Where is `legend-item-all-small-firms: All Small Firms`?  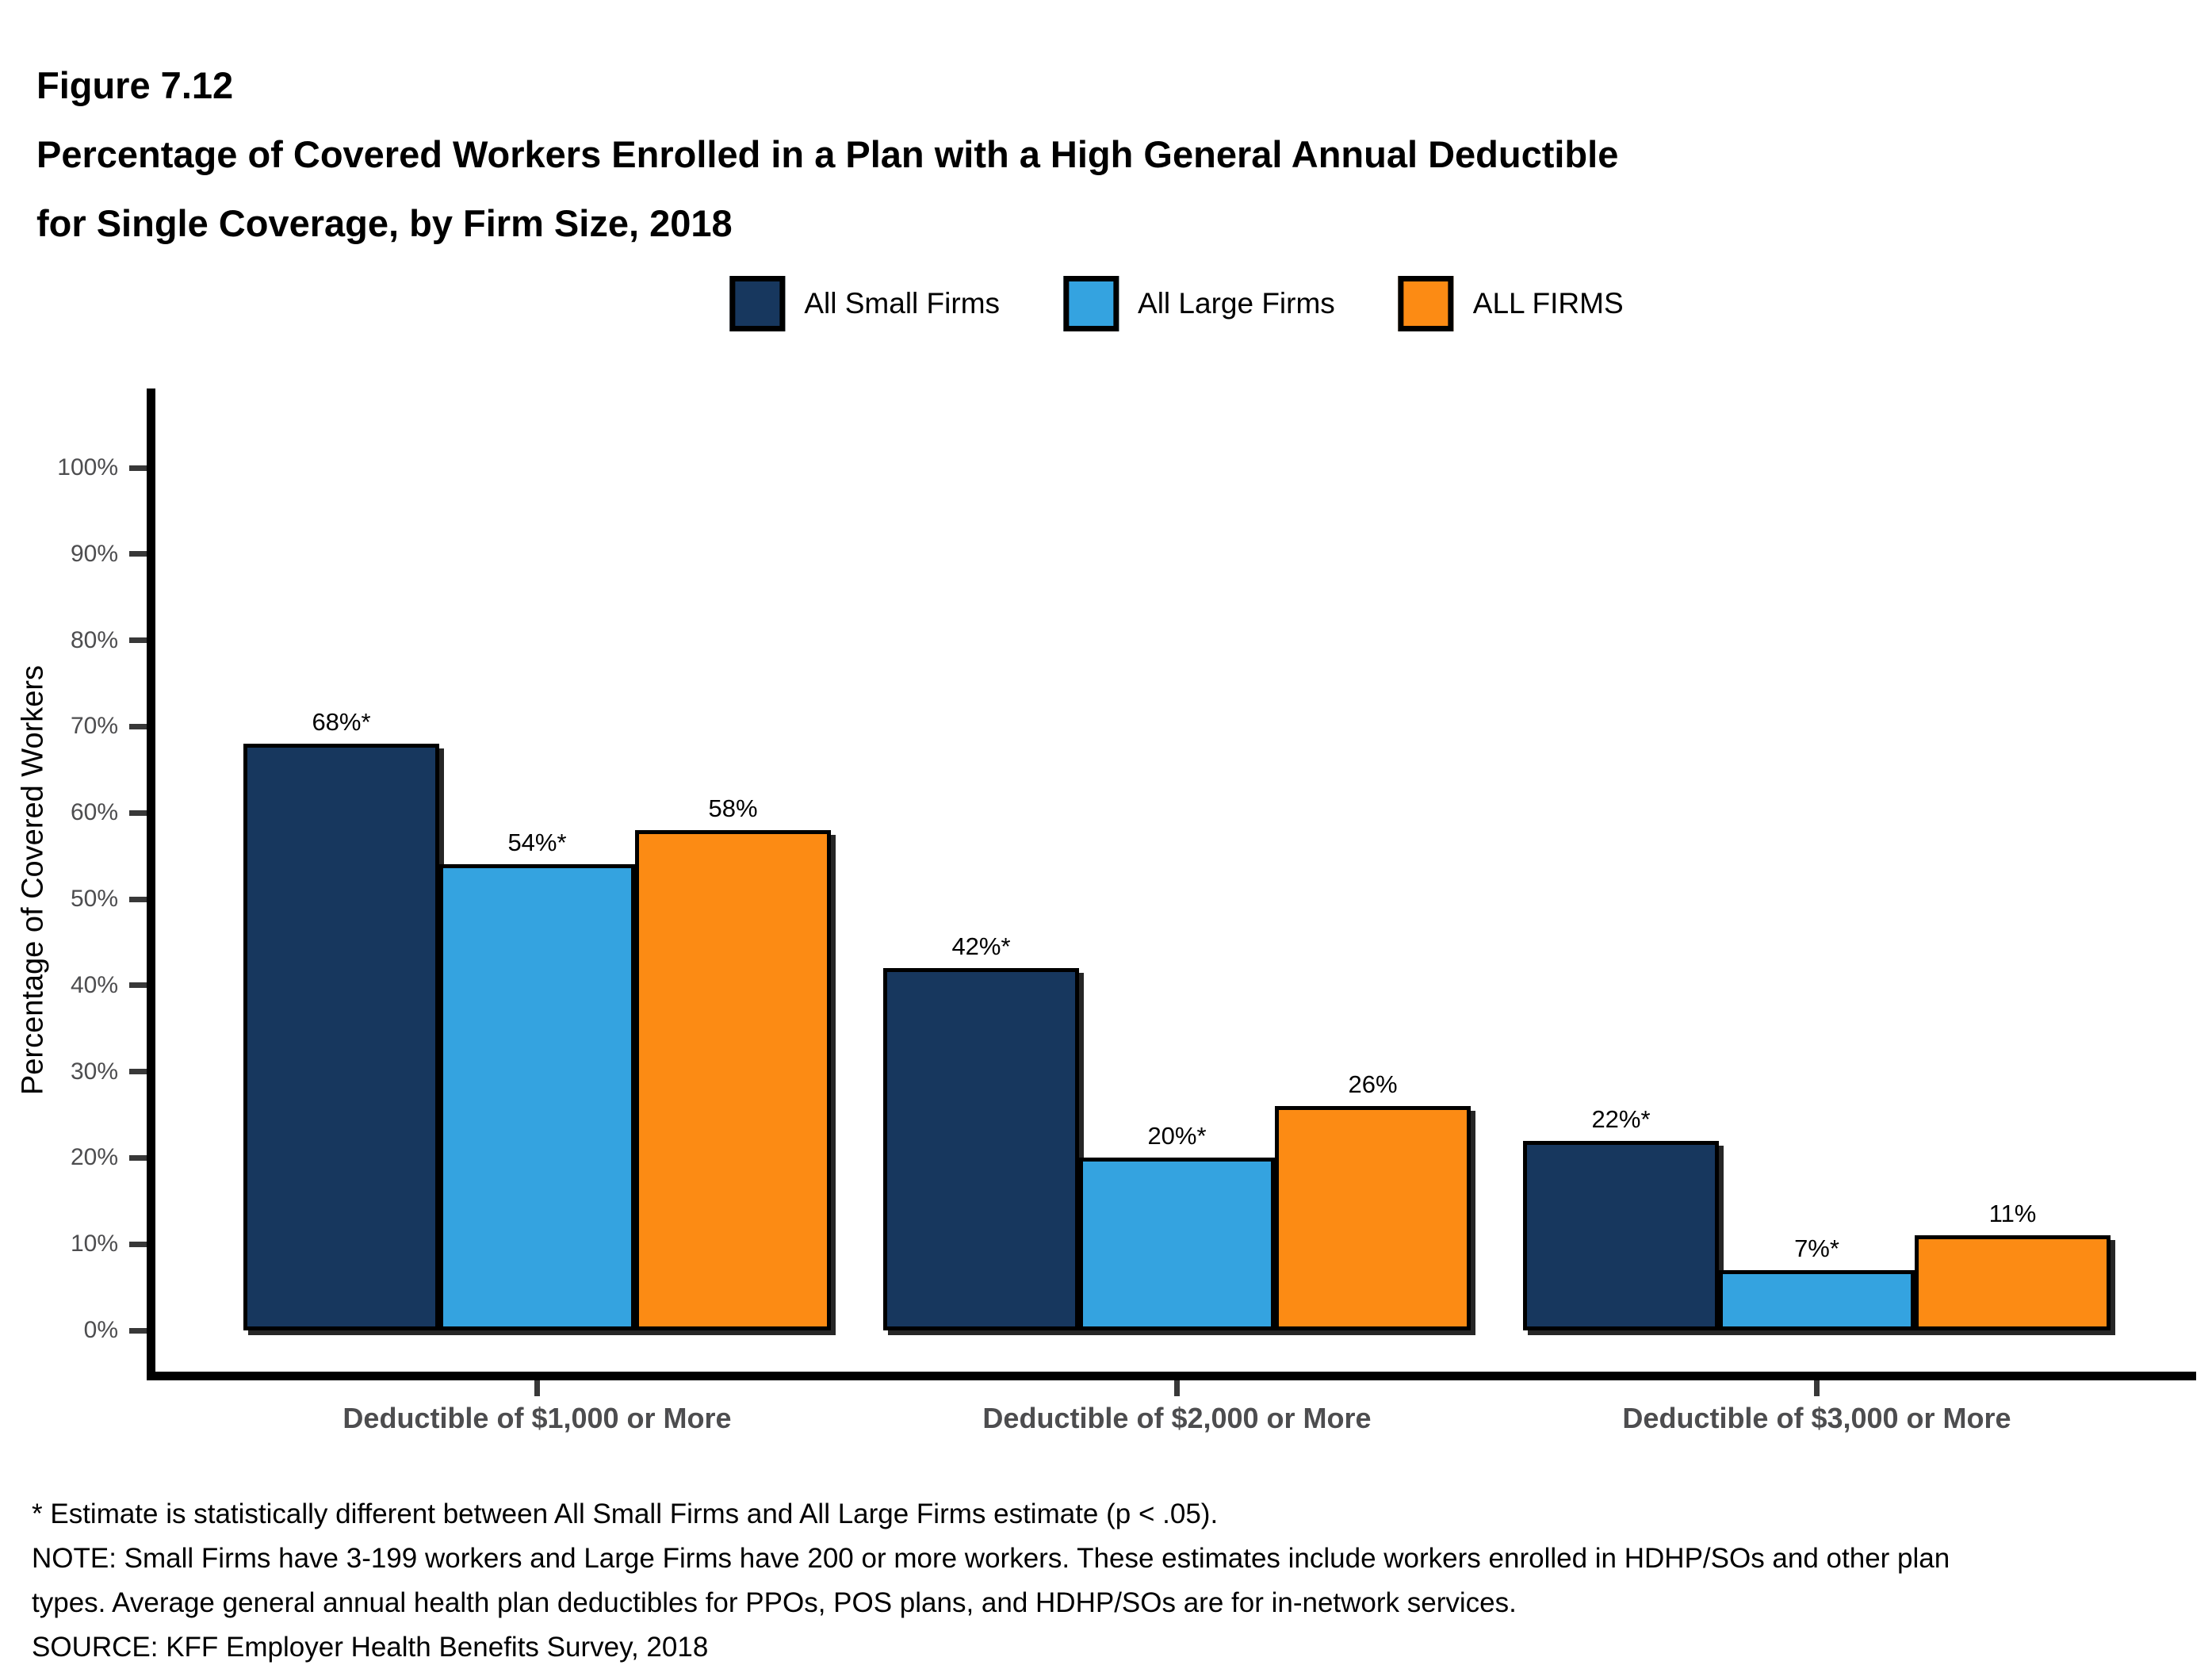
legend-item-all-small-firms: All Small Firms is located at coordinates (865, 303).